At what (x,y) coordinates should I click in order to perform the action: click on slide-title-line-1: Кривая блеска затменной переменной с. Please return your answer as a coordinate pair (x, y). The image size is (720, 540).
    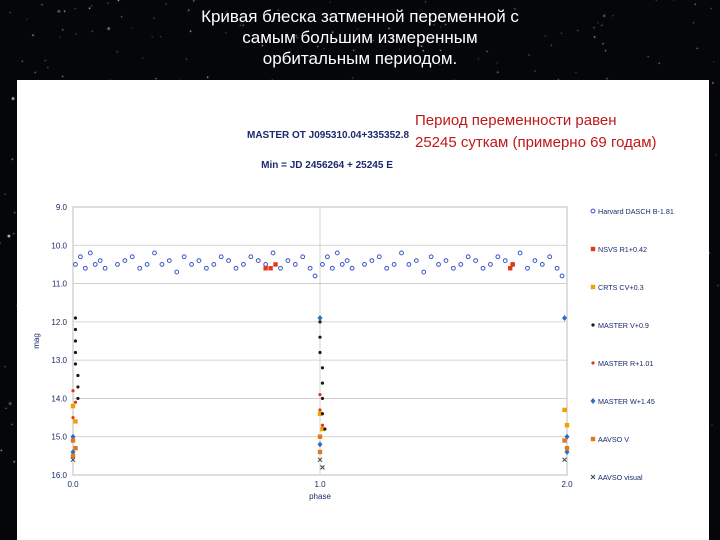
    Looking at the image, I should click on (360, 16).